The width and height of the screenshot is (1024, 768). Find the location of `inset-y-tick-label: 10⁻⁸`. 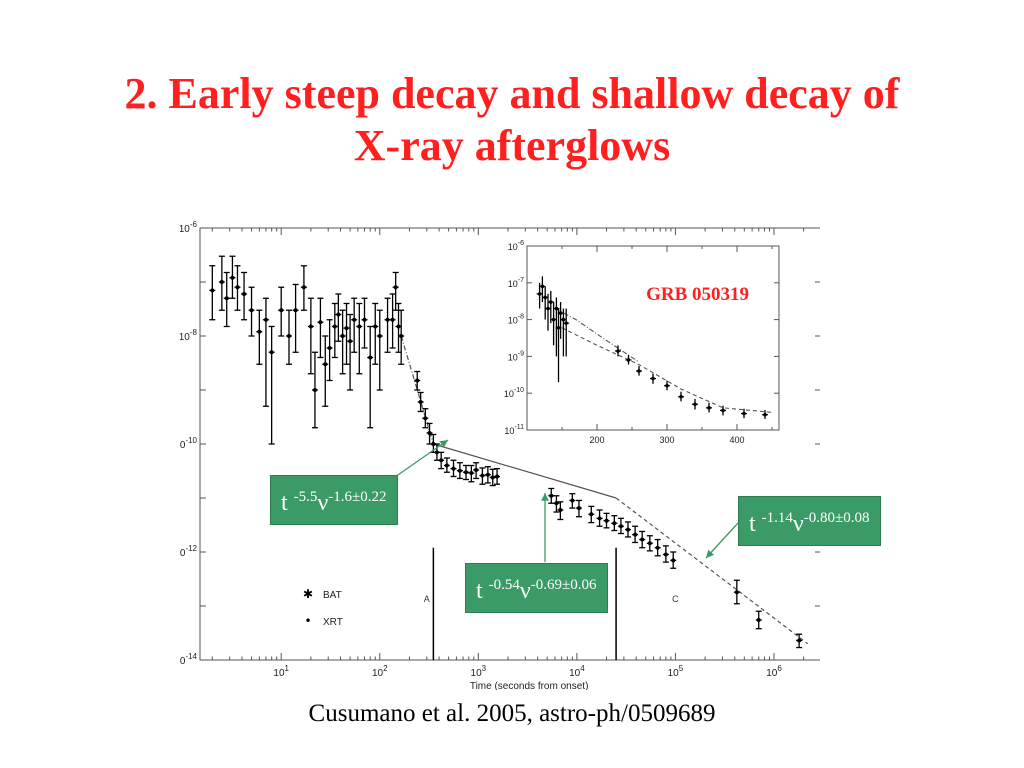

inset-y-tick-label: 10⁻⁸ is located at coordinates (516, 320).